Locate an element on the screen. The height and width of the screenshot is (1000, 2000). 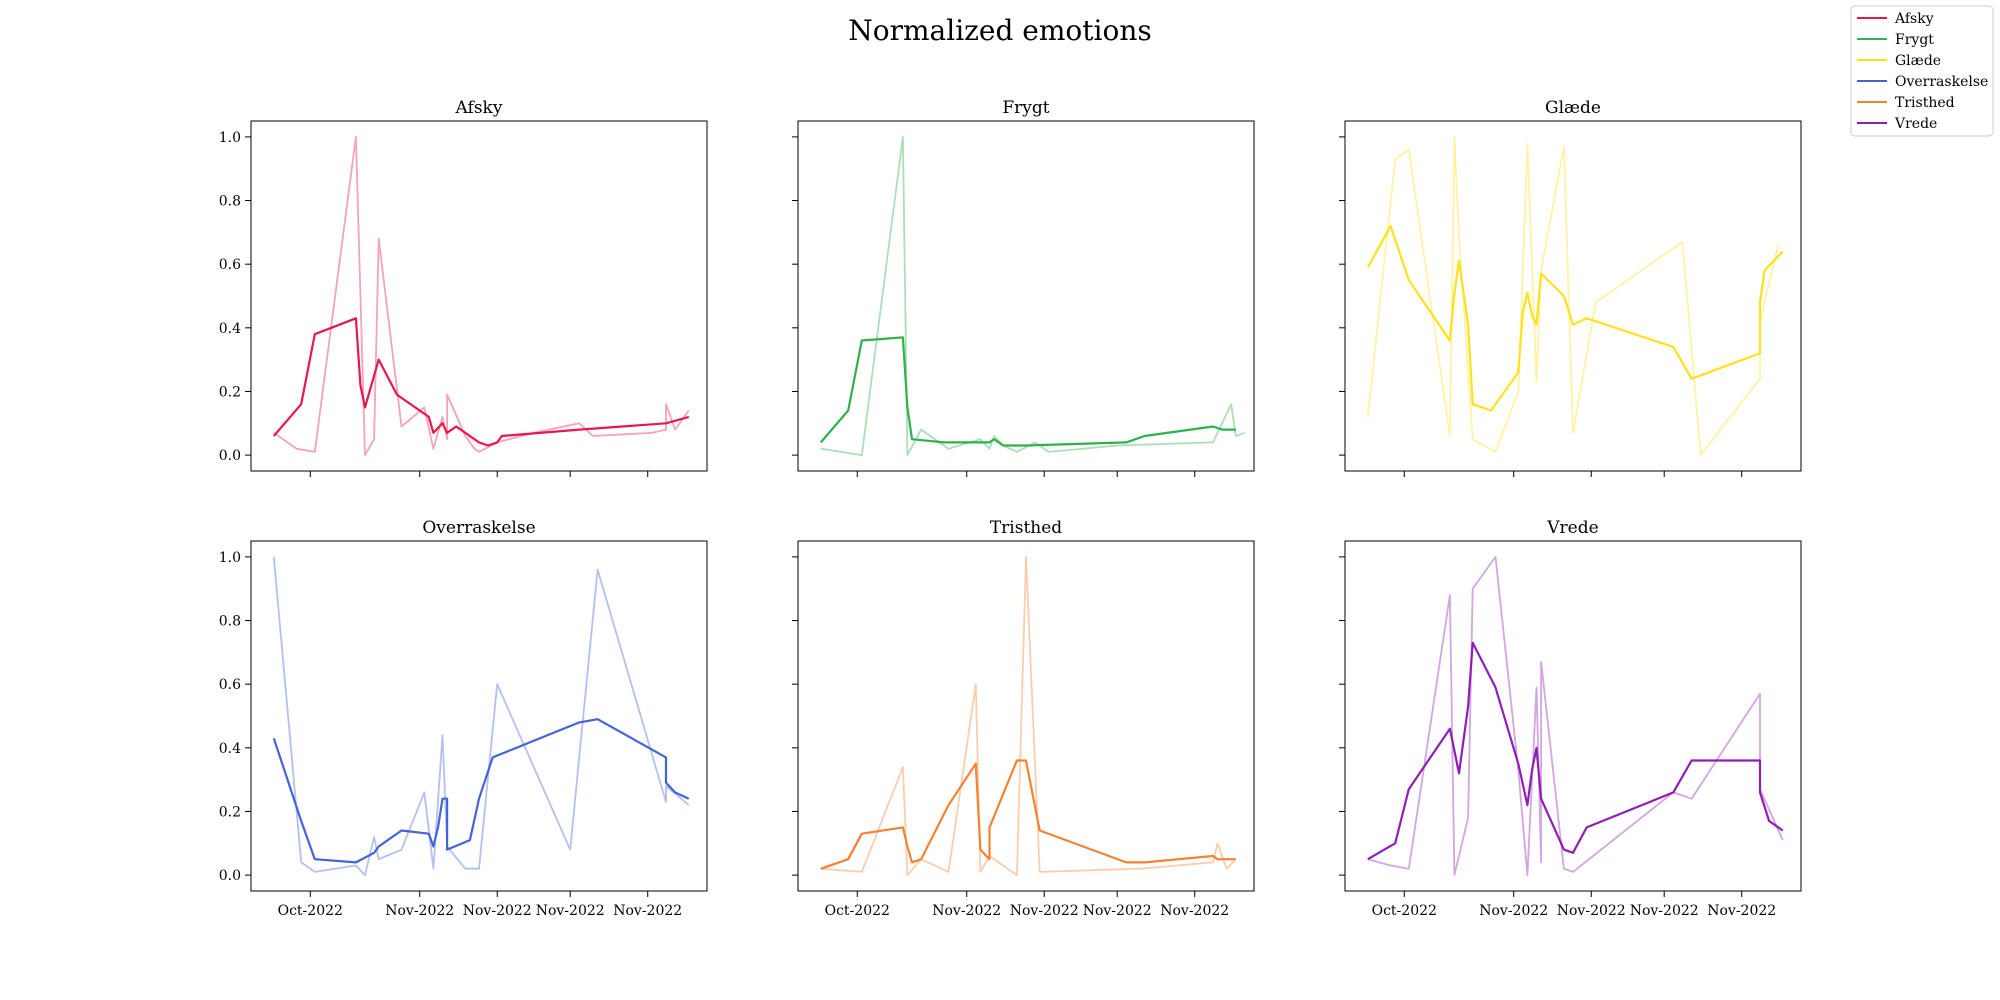
smoothed-line-afsky is located at coordinates (481, 382).